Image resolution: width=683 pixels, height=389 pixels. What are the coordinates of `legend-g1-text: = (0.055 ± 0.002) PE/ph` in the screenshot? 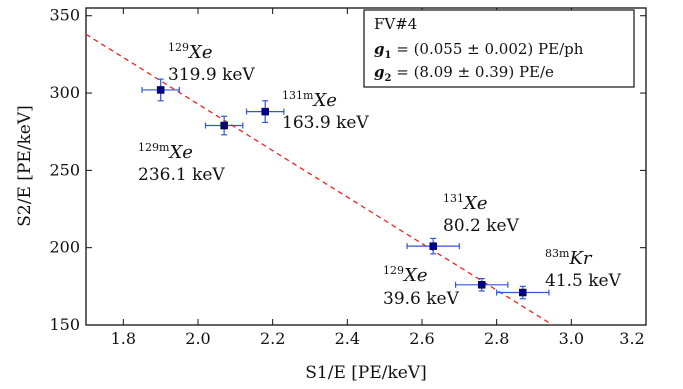 It's located at (487, 49).